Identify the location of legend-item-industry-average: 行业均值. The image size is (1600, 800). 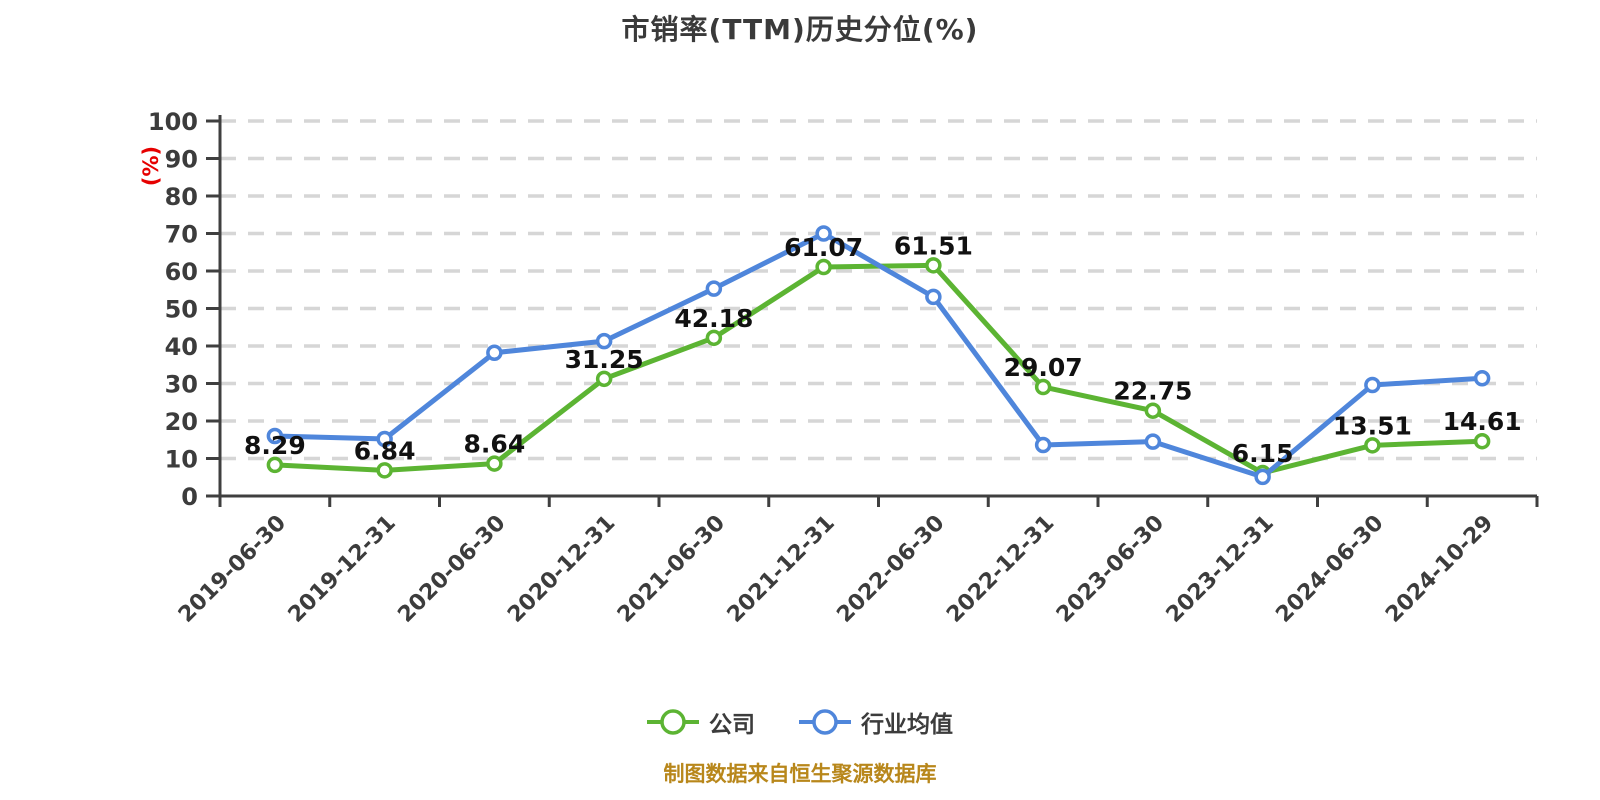
(876, 722).